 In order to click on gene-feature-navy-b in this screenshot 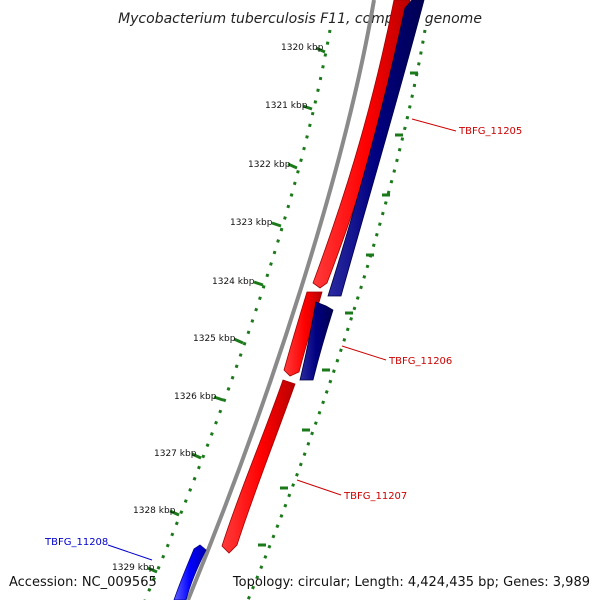, I will do `click(316, 341)`.